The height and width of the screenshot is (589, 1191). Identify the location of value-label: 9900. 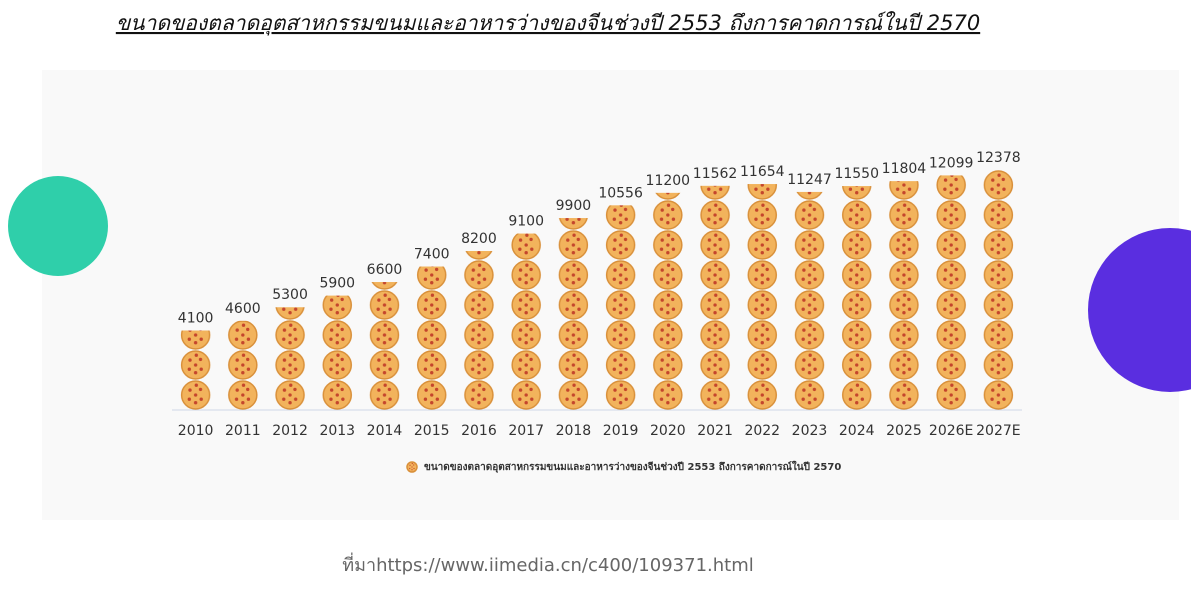
(574, 206).